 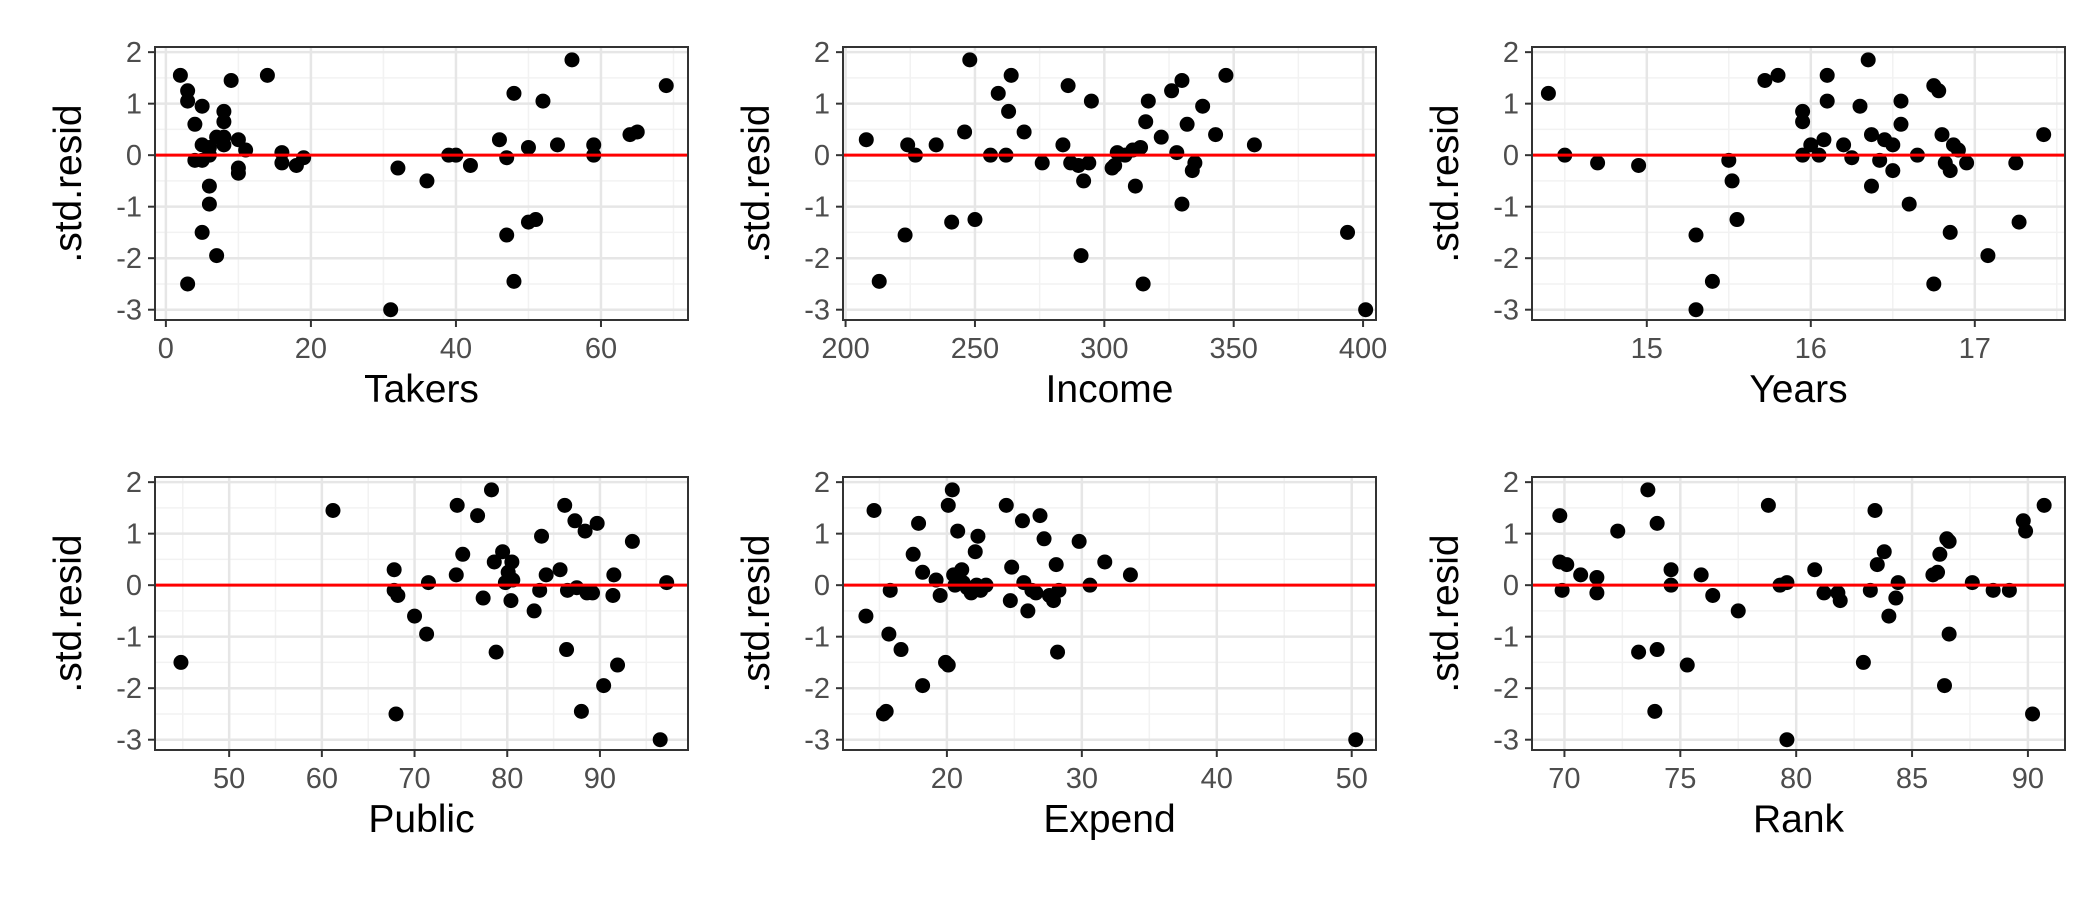 What do you see at coordinates (129, 311) in the screenshot?
I see `y-tick-label: -3` at bounding box center [129, 311].